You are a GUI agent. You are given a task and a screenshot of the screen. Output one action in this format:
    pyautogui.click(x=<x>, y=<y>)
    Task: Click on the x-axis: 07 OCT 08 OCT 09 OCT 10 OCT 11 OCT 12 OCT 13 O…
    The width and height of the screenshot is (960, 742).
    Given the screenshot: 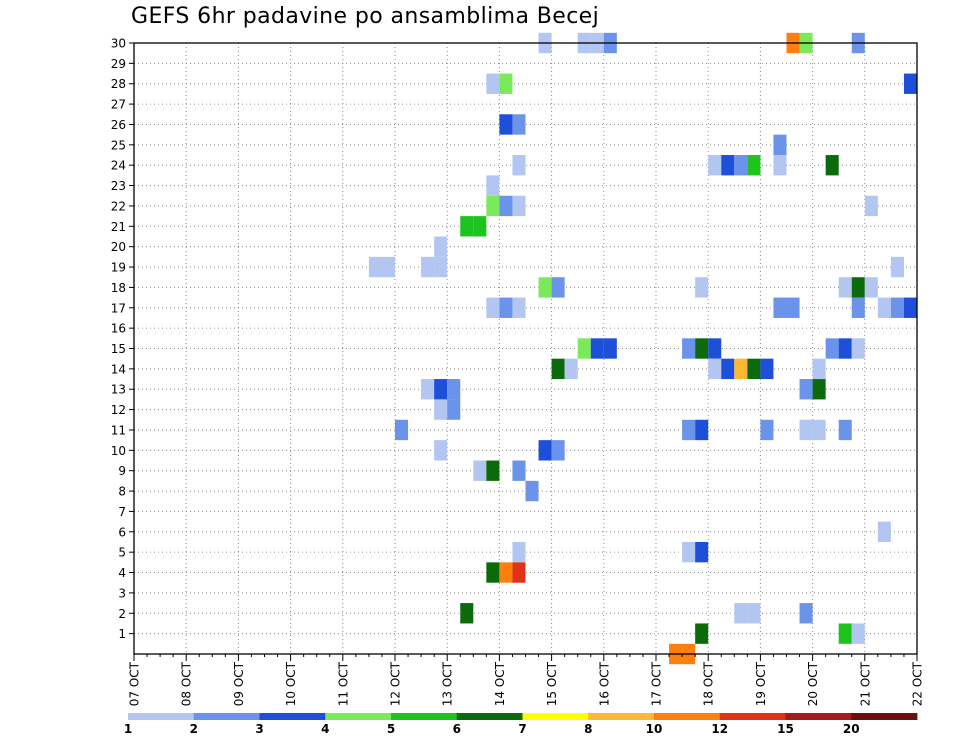 What is the action you would take?
    pyautogui.click(x=526, y=680)
    